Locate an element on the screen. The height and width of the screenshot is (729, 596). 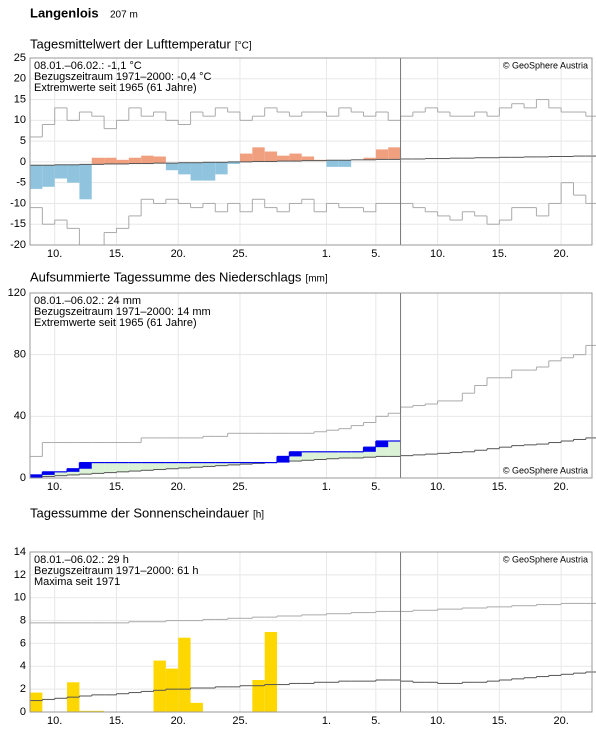
chart-unit: [°C] is located at coordinates (243, 46).